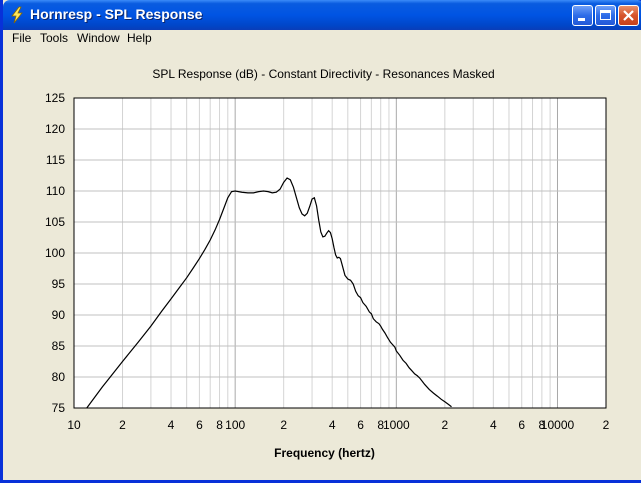 The height and width of the screenshot is (483, 641). I want to click on y-tick-label: 85, so click(59, 346).